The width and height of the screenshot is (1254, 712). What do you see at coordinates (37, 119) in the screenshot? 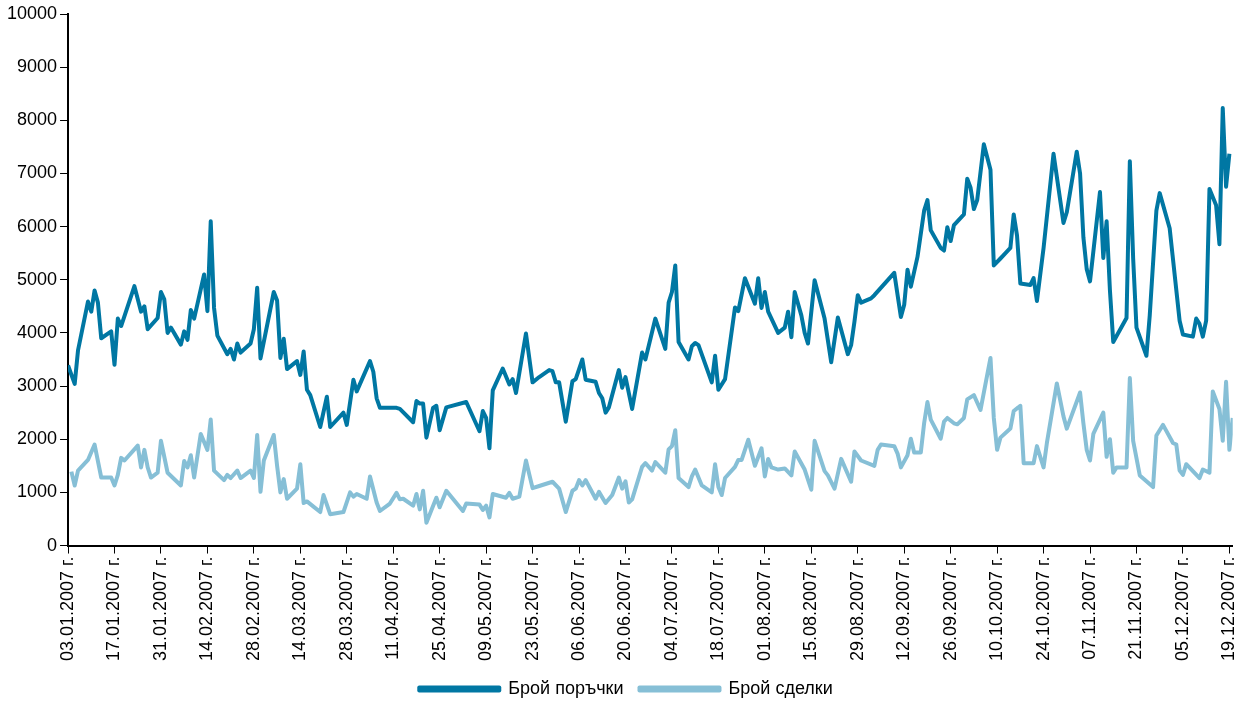
I see `y-tick-label: 8000` at bounding box center [37, 119].